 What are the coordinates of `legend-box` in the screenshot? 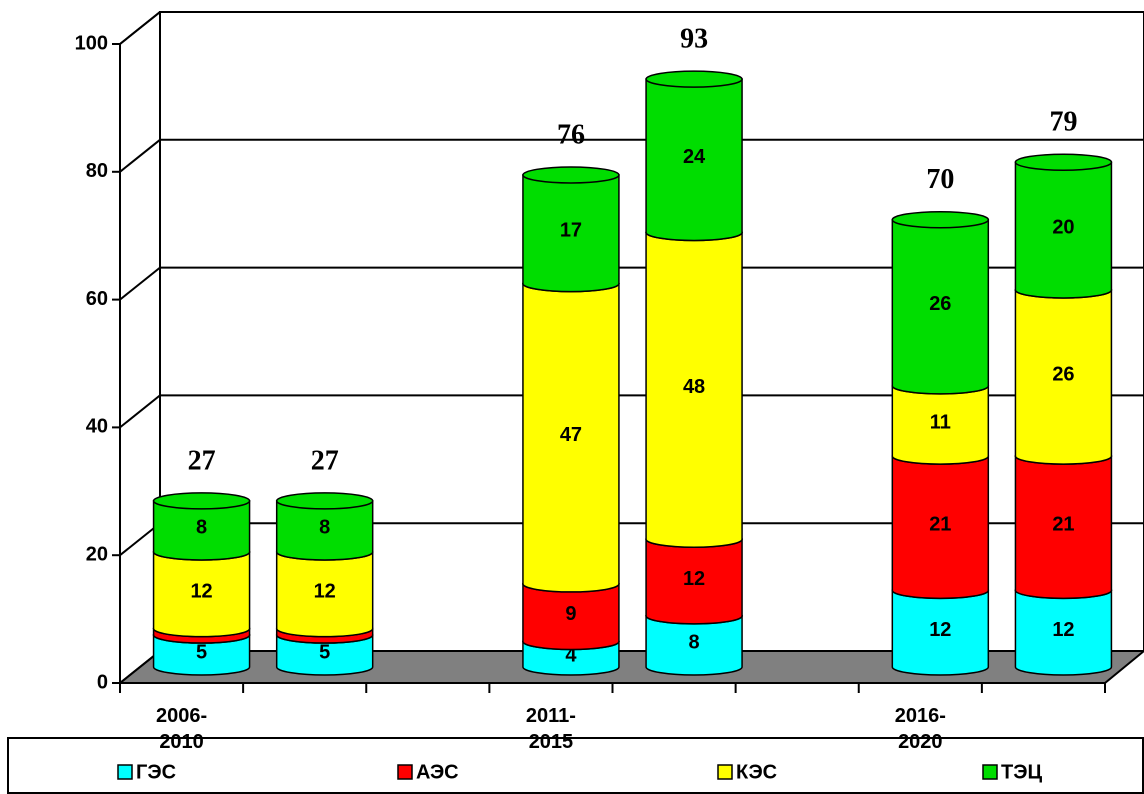 It's located at (575, 765).